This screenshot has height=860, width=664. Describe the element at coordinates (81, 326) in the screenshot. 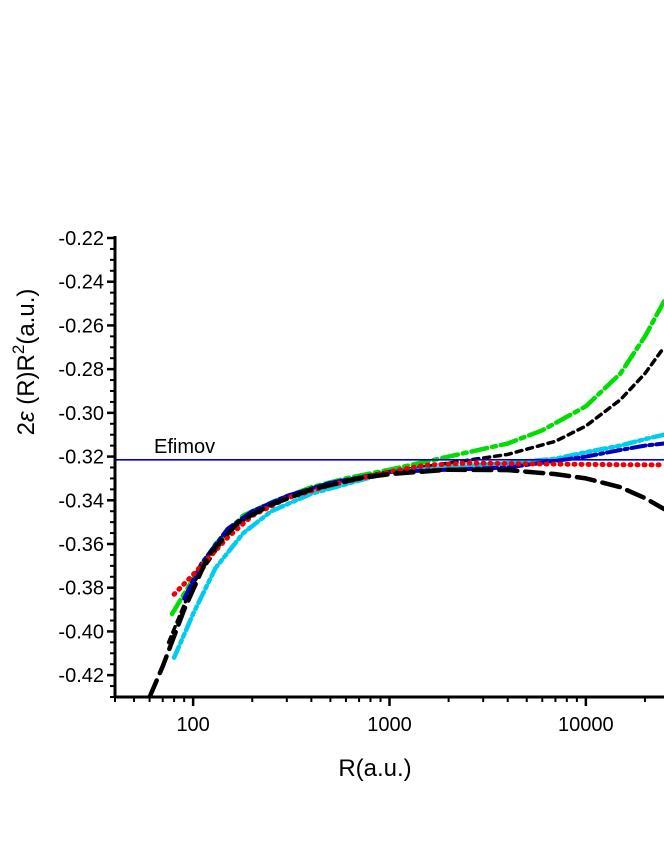

I see `y-tick-label: -0.26` at that location.